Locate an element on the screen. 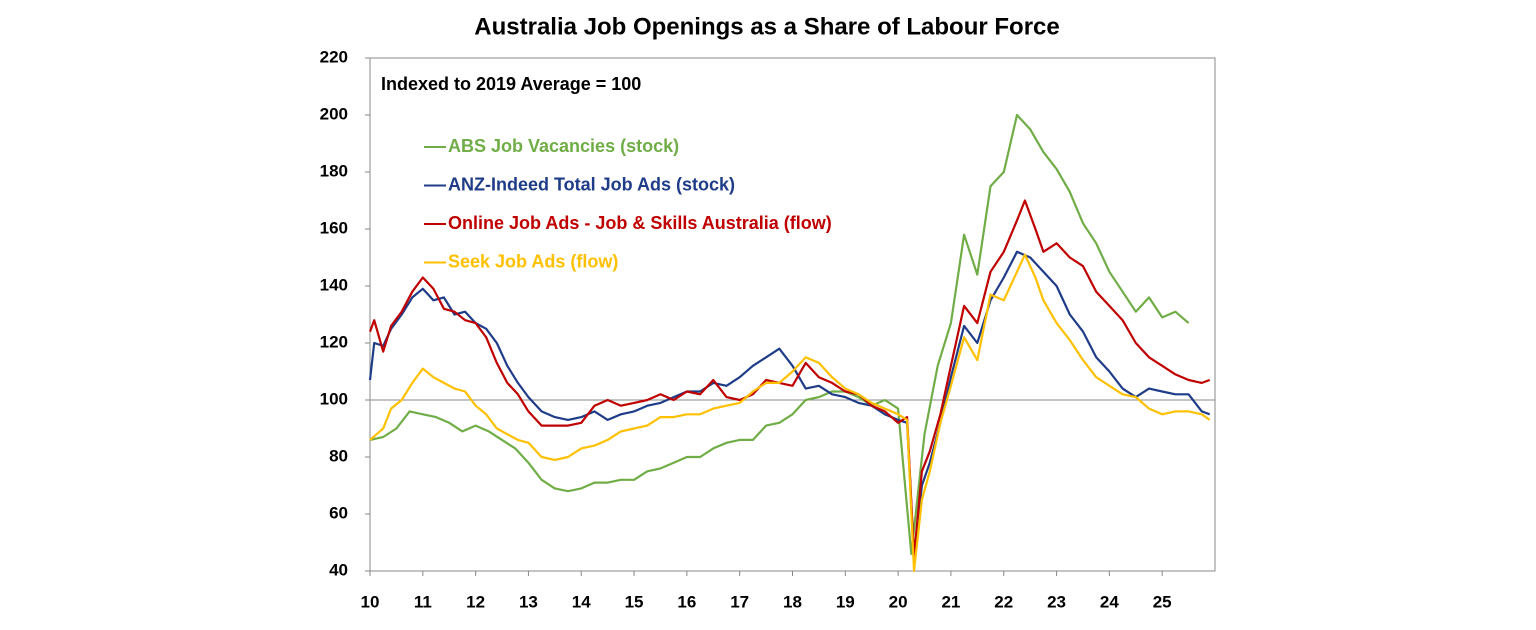 The height and width of the screenshot is (630, 1536). x-tick-label: 24 is located at coordinates (1109, 601).